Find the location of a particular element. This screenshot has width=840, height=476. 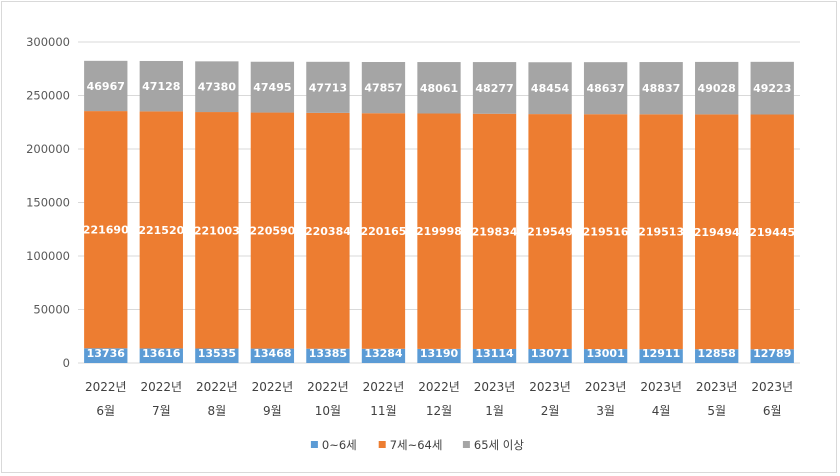

data-label: 13114 is located at coordinates (494, 353).